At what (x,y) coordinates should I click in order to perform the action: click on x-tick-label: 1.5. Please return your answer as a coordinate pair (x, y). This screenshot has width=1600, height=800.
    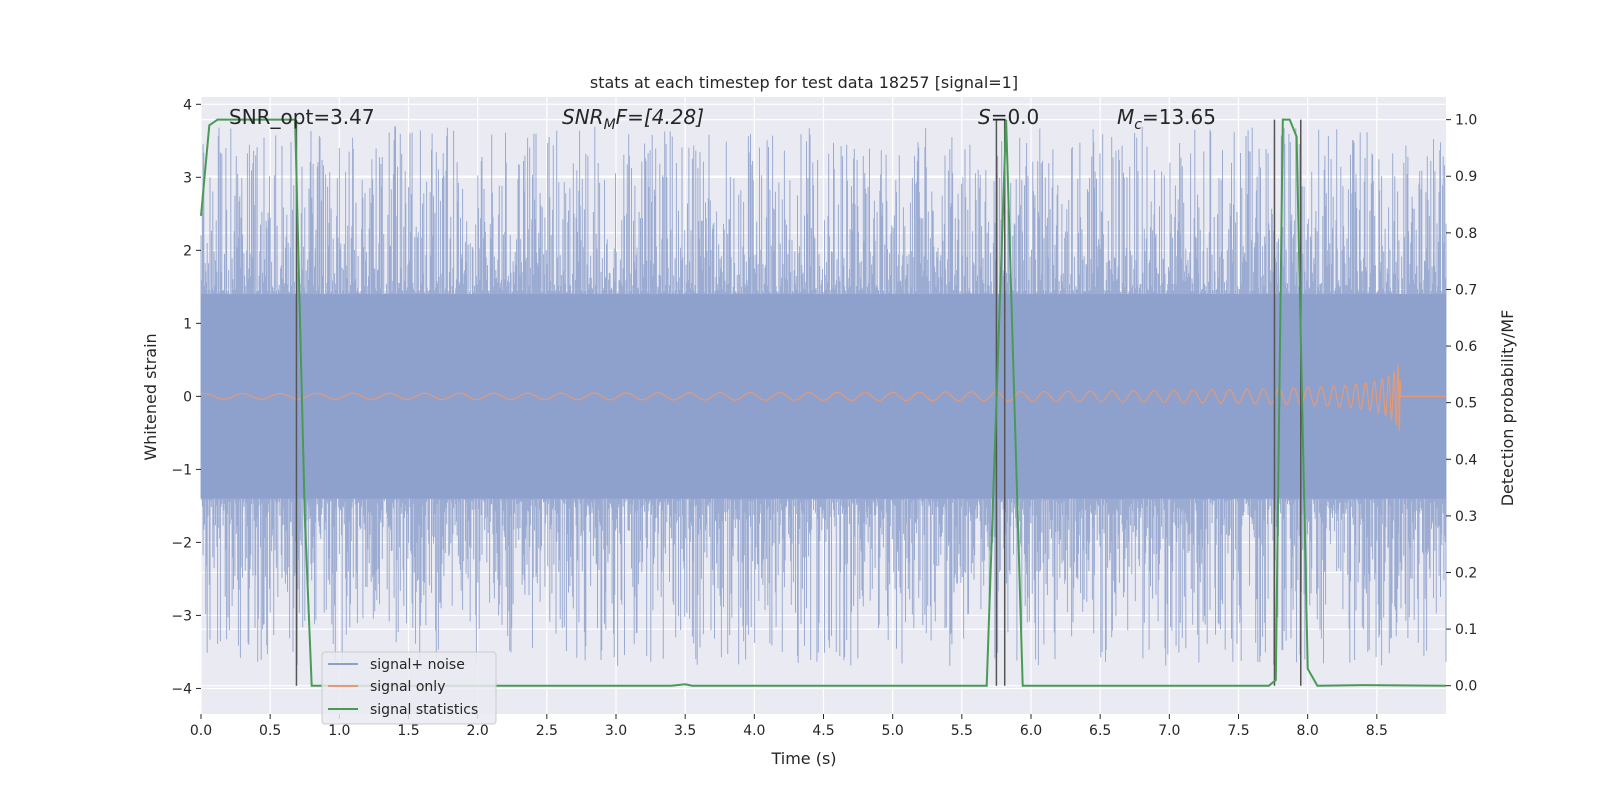
    Looking at the image, I should click on (408, 731).